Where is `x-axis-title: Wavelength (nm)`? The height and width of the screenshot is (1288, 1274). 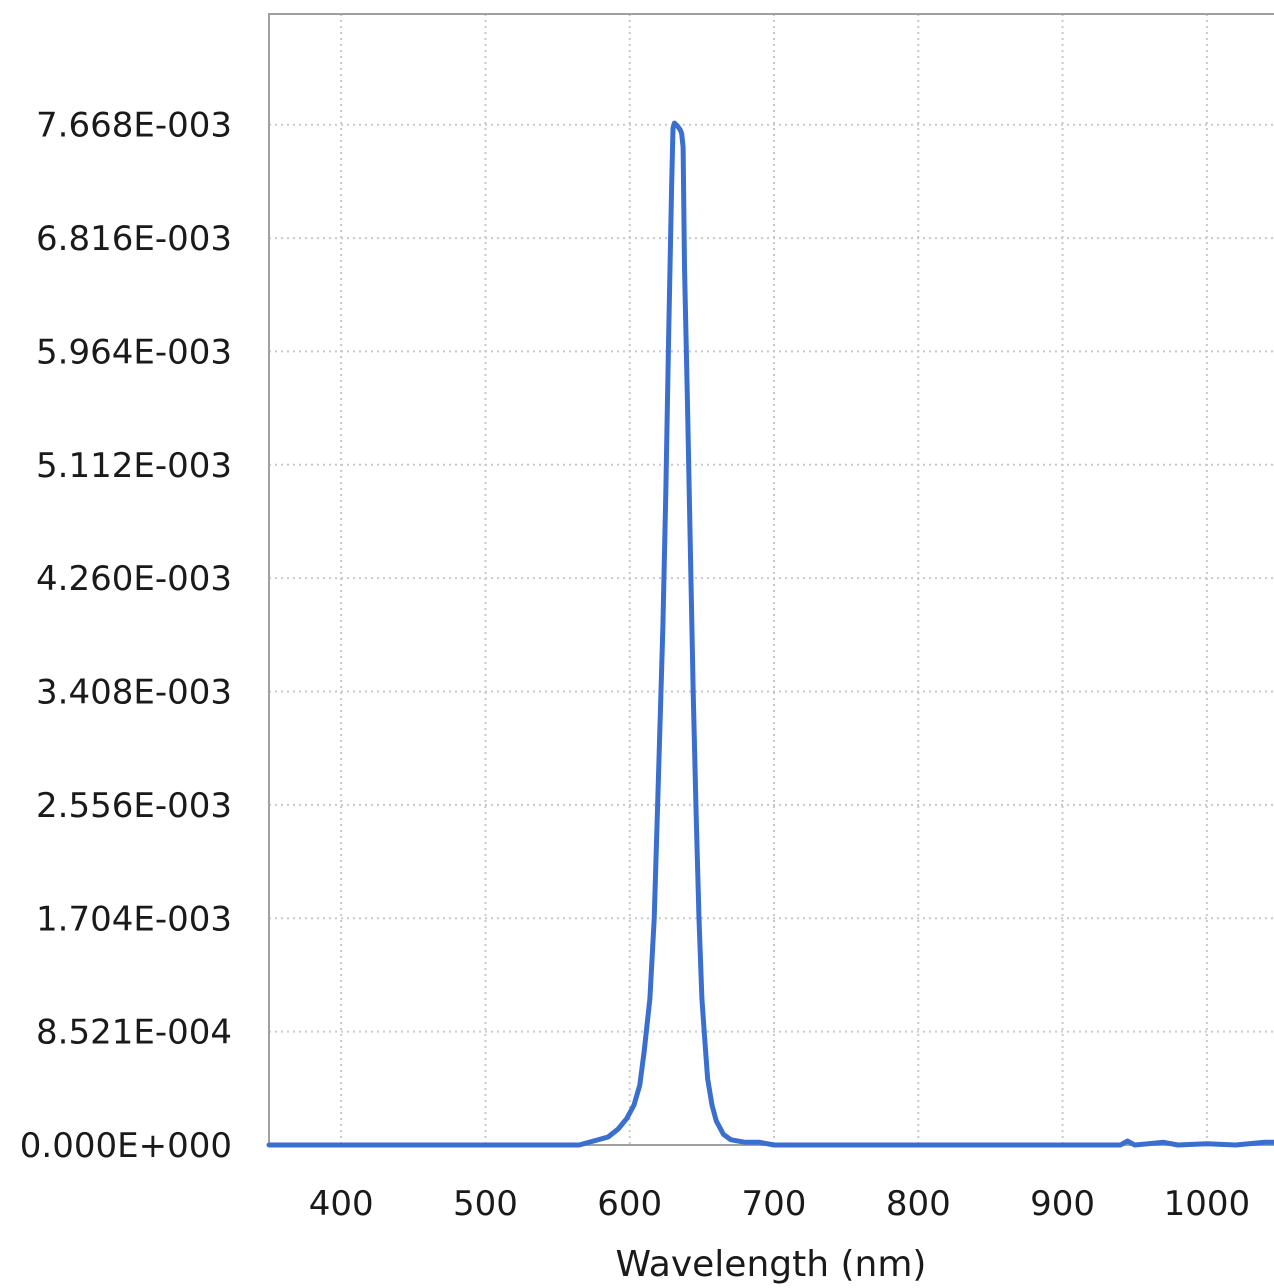 x-axis-title: Wavelength (nm) is located at coordinates (771, 1264).